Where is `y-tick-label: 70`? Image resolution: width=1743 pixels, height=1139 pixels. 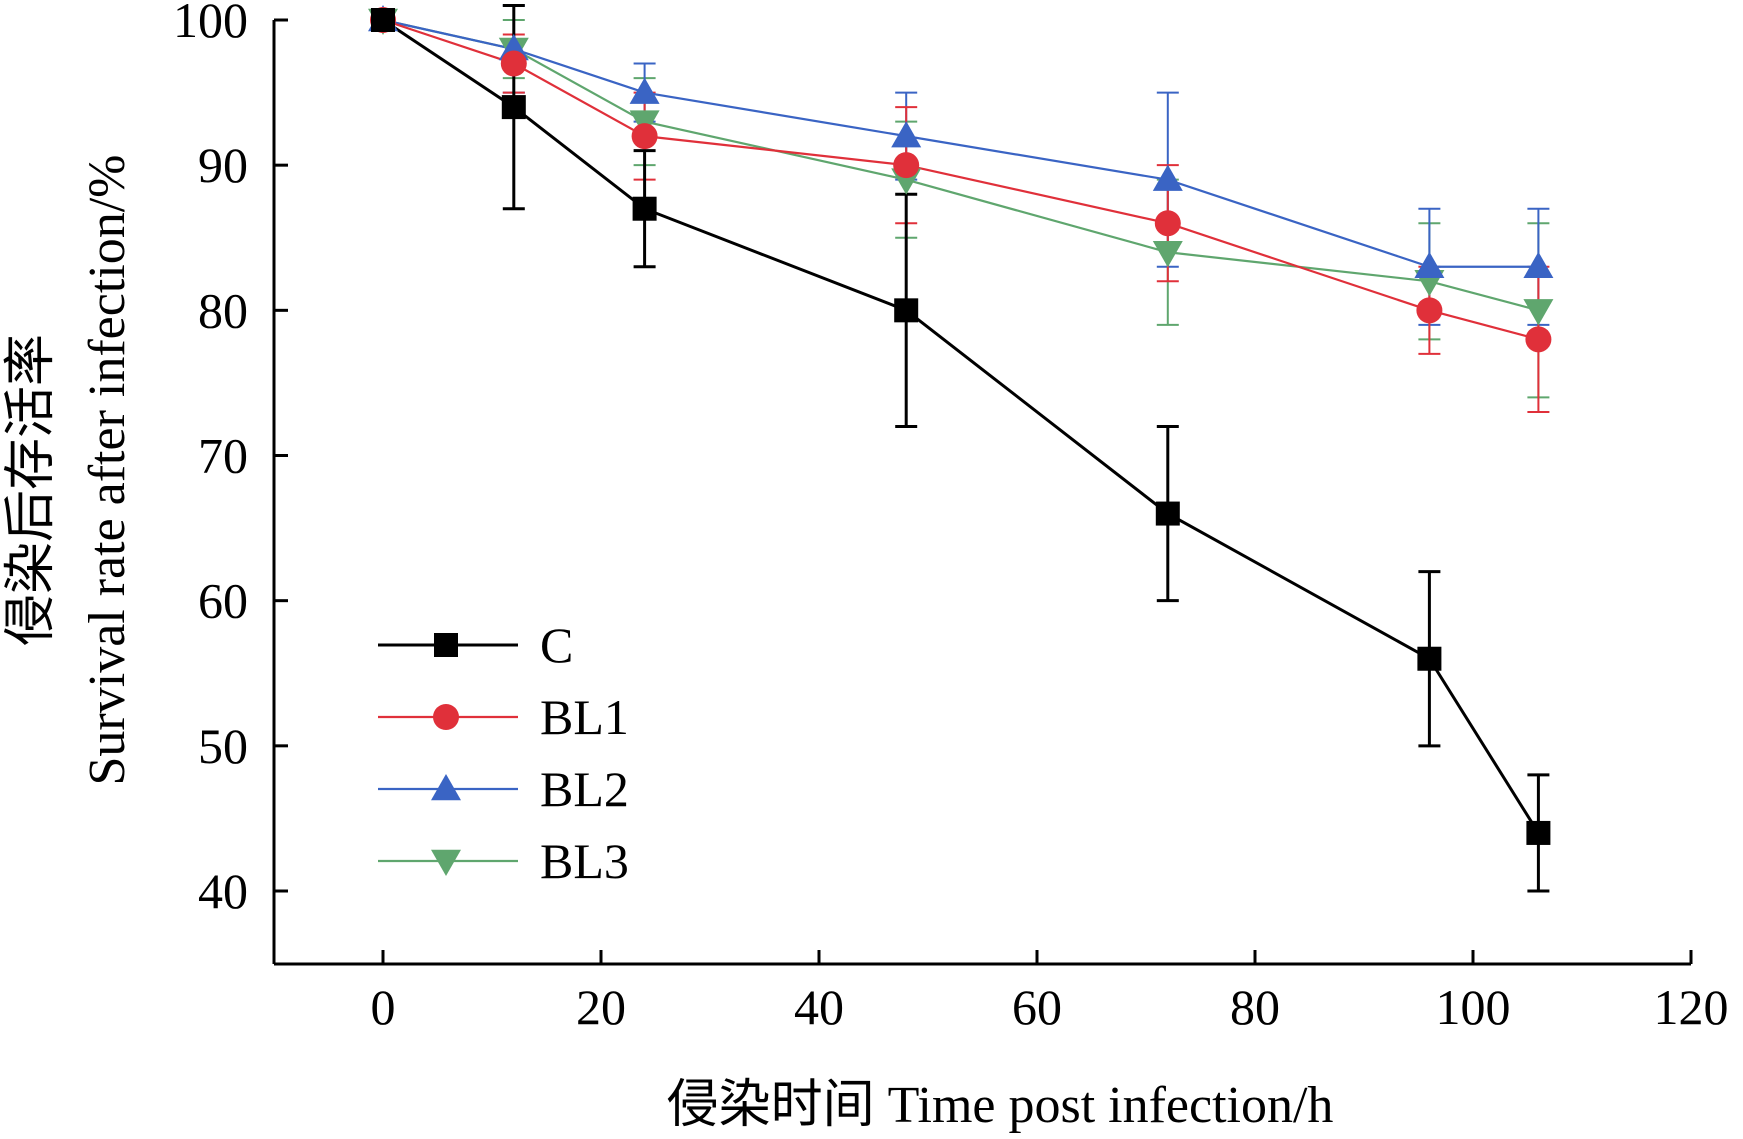
y-tick-label: 70 is located at coordinates (223, 456).